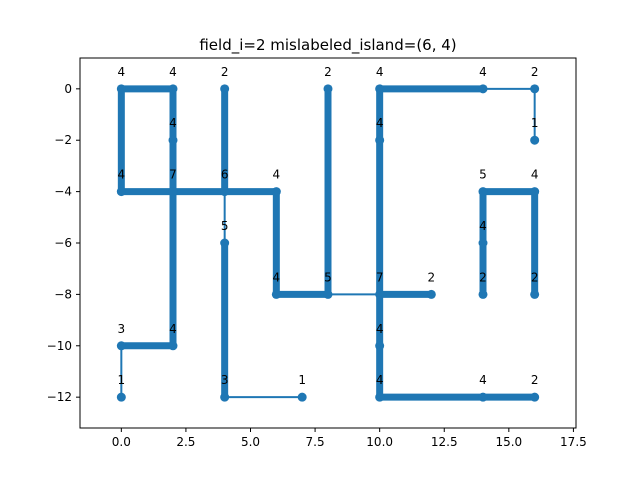 This screenshot has height=480, width=640. Describe the element at coordinates (68, 89) in the screenshot. I see `y-tick-label: 0` at that location.